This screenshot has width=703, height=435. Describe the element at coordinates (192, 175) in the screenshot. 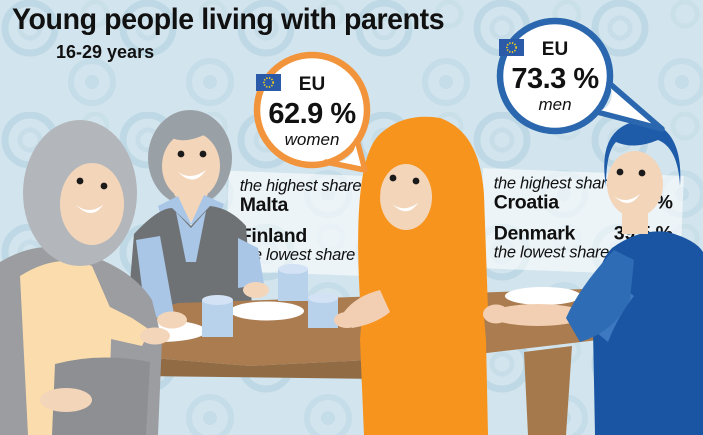

I see `father-smile` at that location.